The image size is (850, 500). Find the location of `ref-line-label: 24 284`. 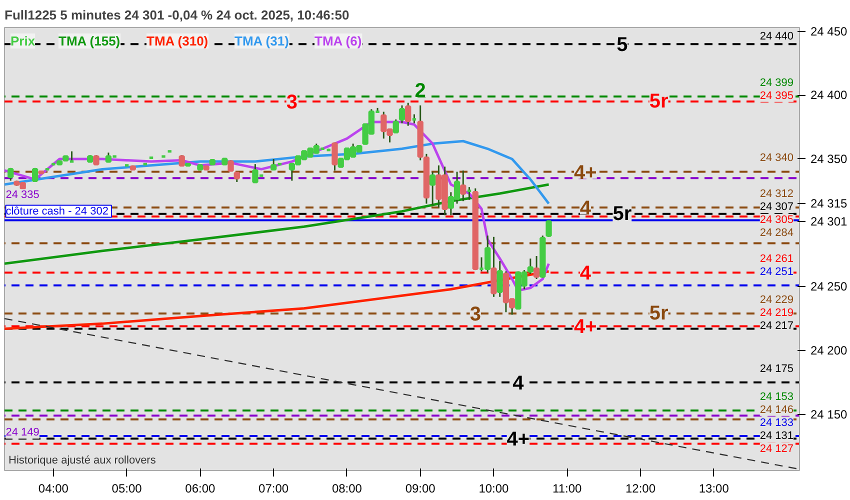

ref-line-label: 24 284 is located at coordinates (777, 232).